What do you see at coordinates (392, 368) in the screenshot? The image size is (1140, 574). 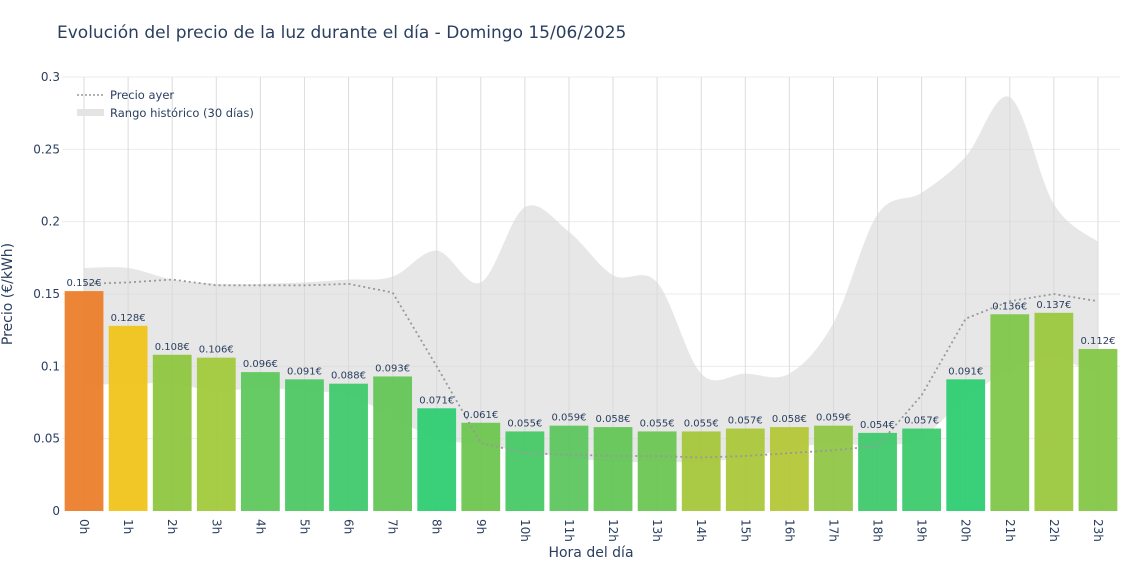 I see `bar-value-label: 0.093€` at bounding box center [392, 368].